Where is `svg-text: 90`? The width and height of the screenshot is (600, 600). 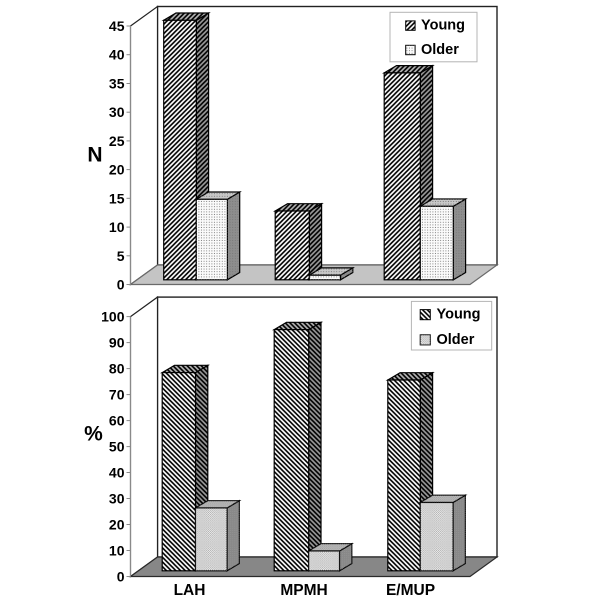 svg-text: 90 is located at coordinates (117, 343).